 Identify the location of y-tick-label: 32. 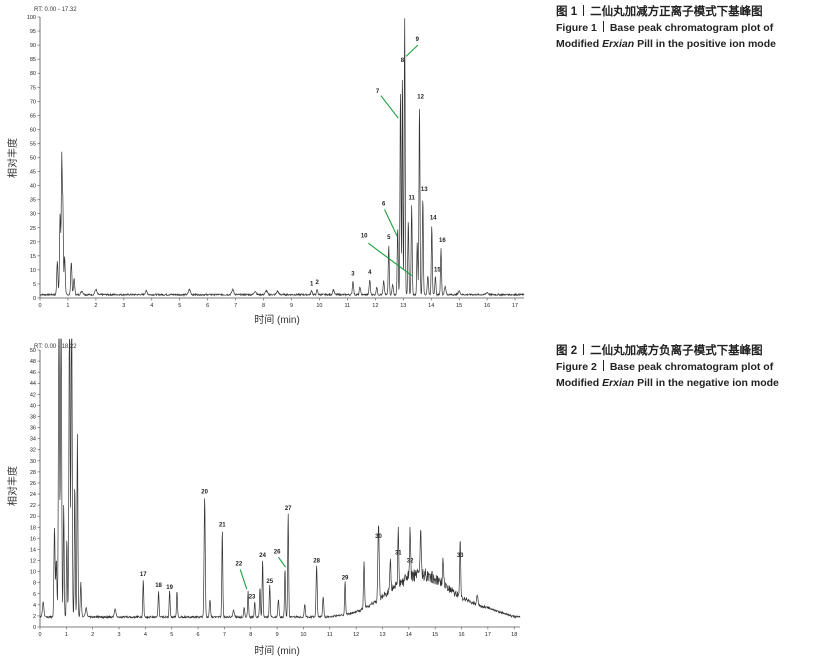
(33, 451).